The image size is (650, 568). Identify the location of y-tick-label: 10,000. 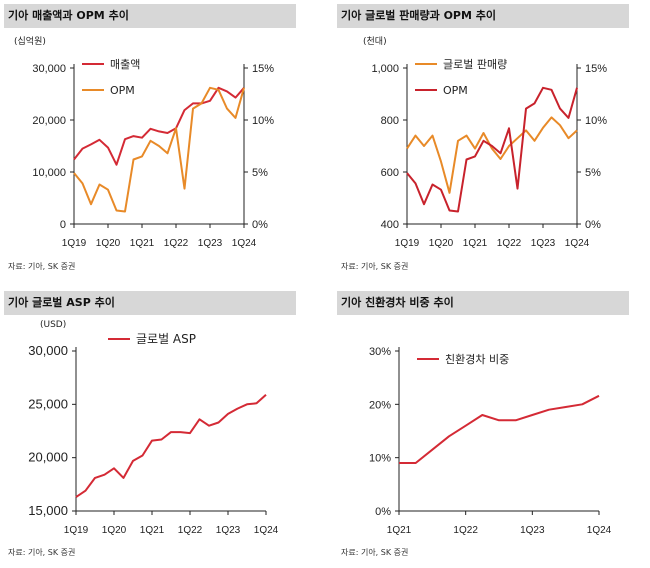
(49, 173).